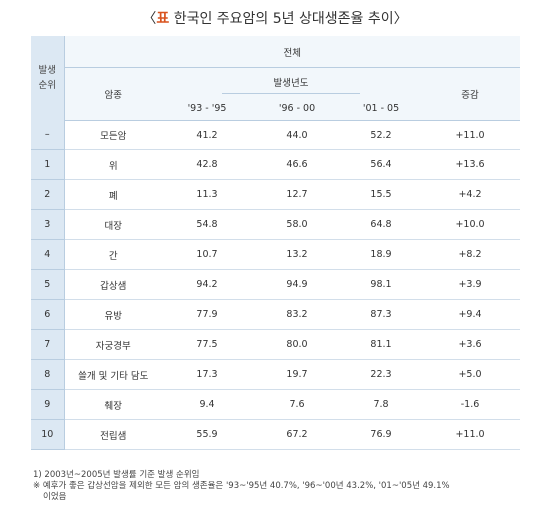 The height and width of the screenshot is (527, 550). I want to click on footnote-1: 1) 2003년~2005년 발생률 기준 발생 순위임, so click(116, 475).